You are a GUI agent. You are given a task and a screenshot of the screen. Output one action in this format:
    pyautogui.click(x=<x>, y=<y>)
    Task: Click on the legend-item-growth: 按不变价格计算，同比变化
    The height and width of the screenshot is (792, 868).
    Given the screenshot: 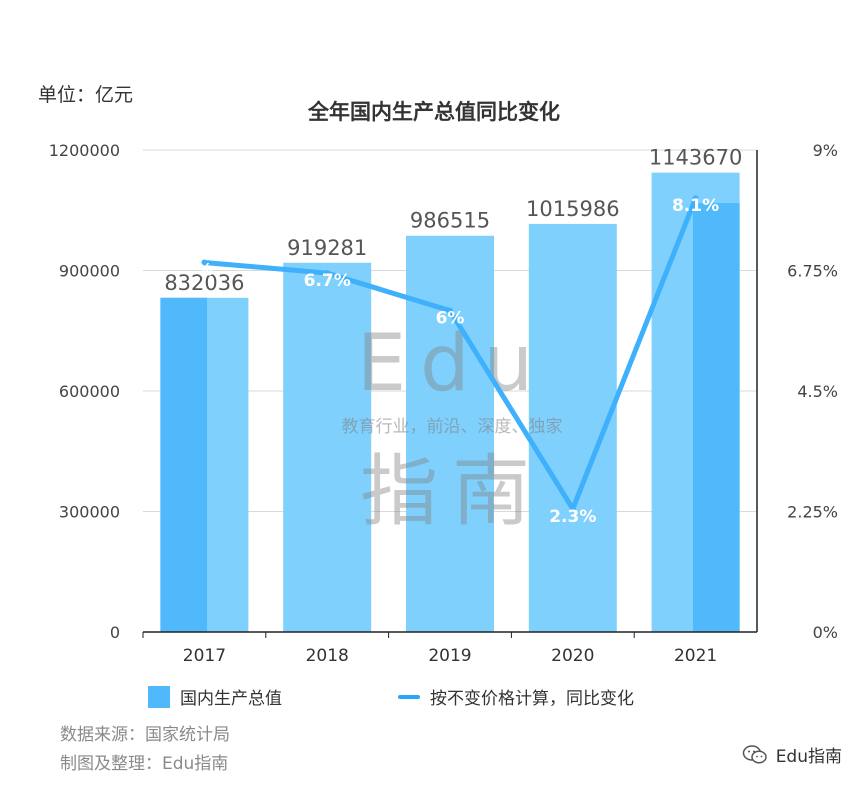 What is the action you would take?
    pyautogui.click(x=516, y=696)
    